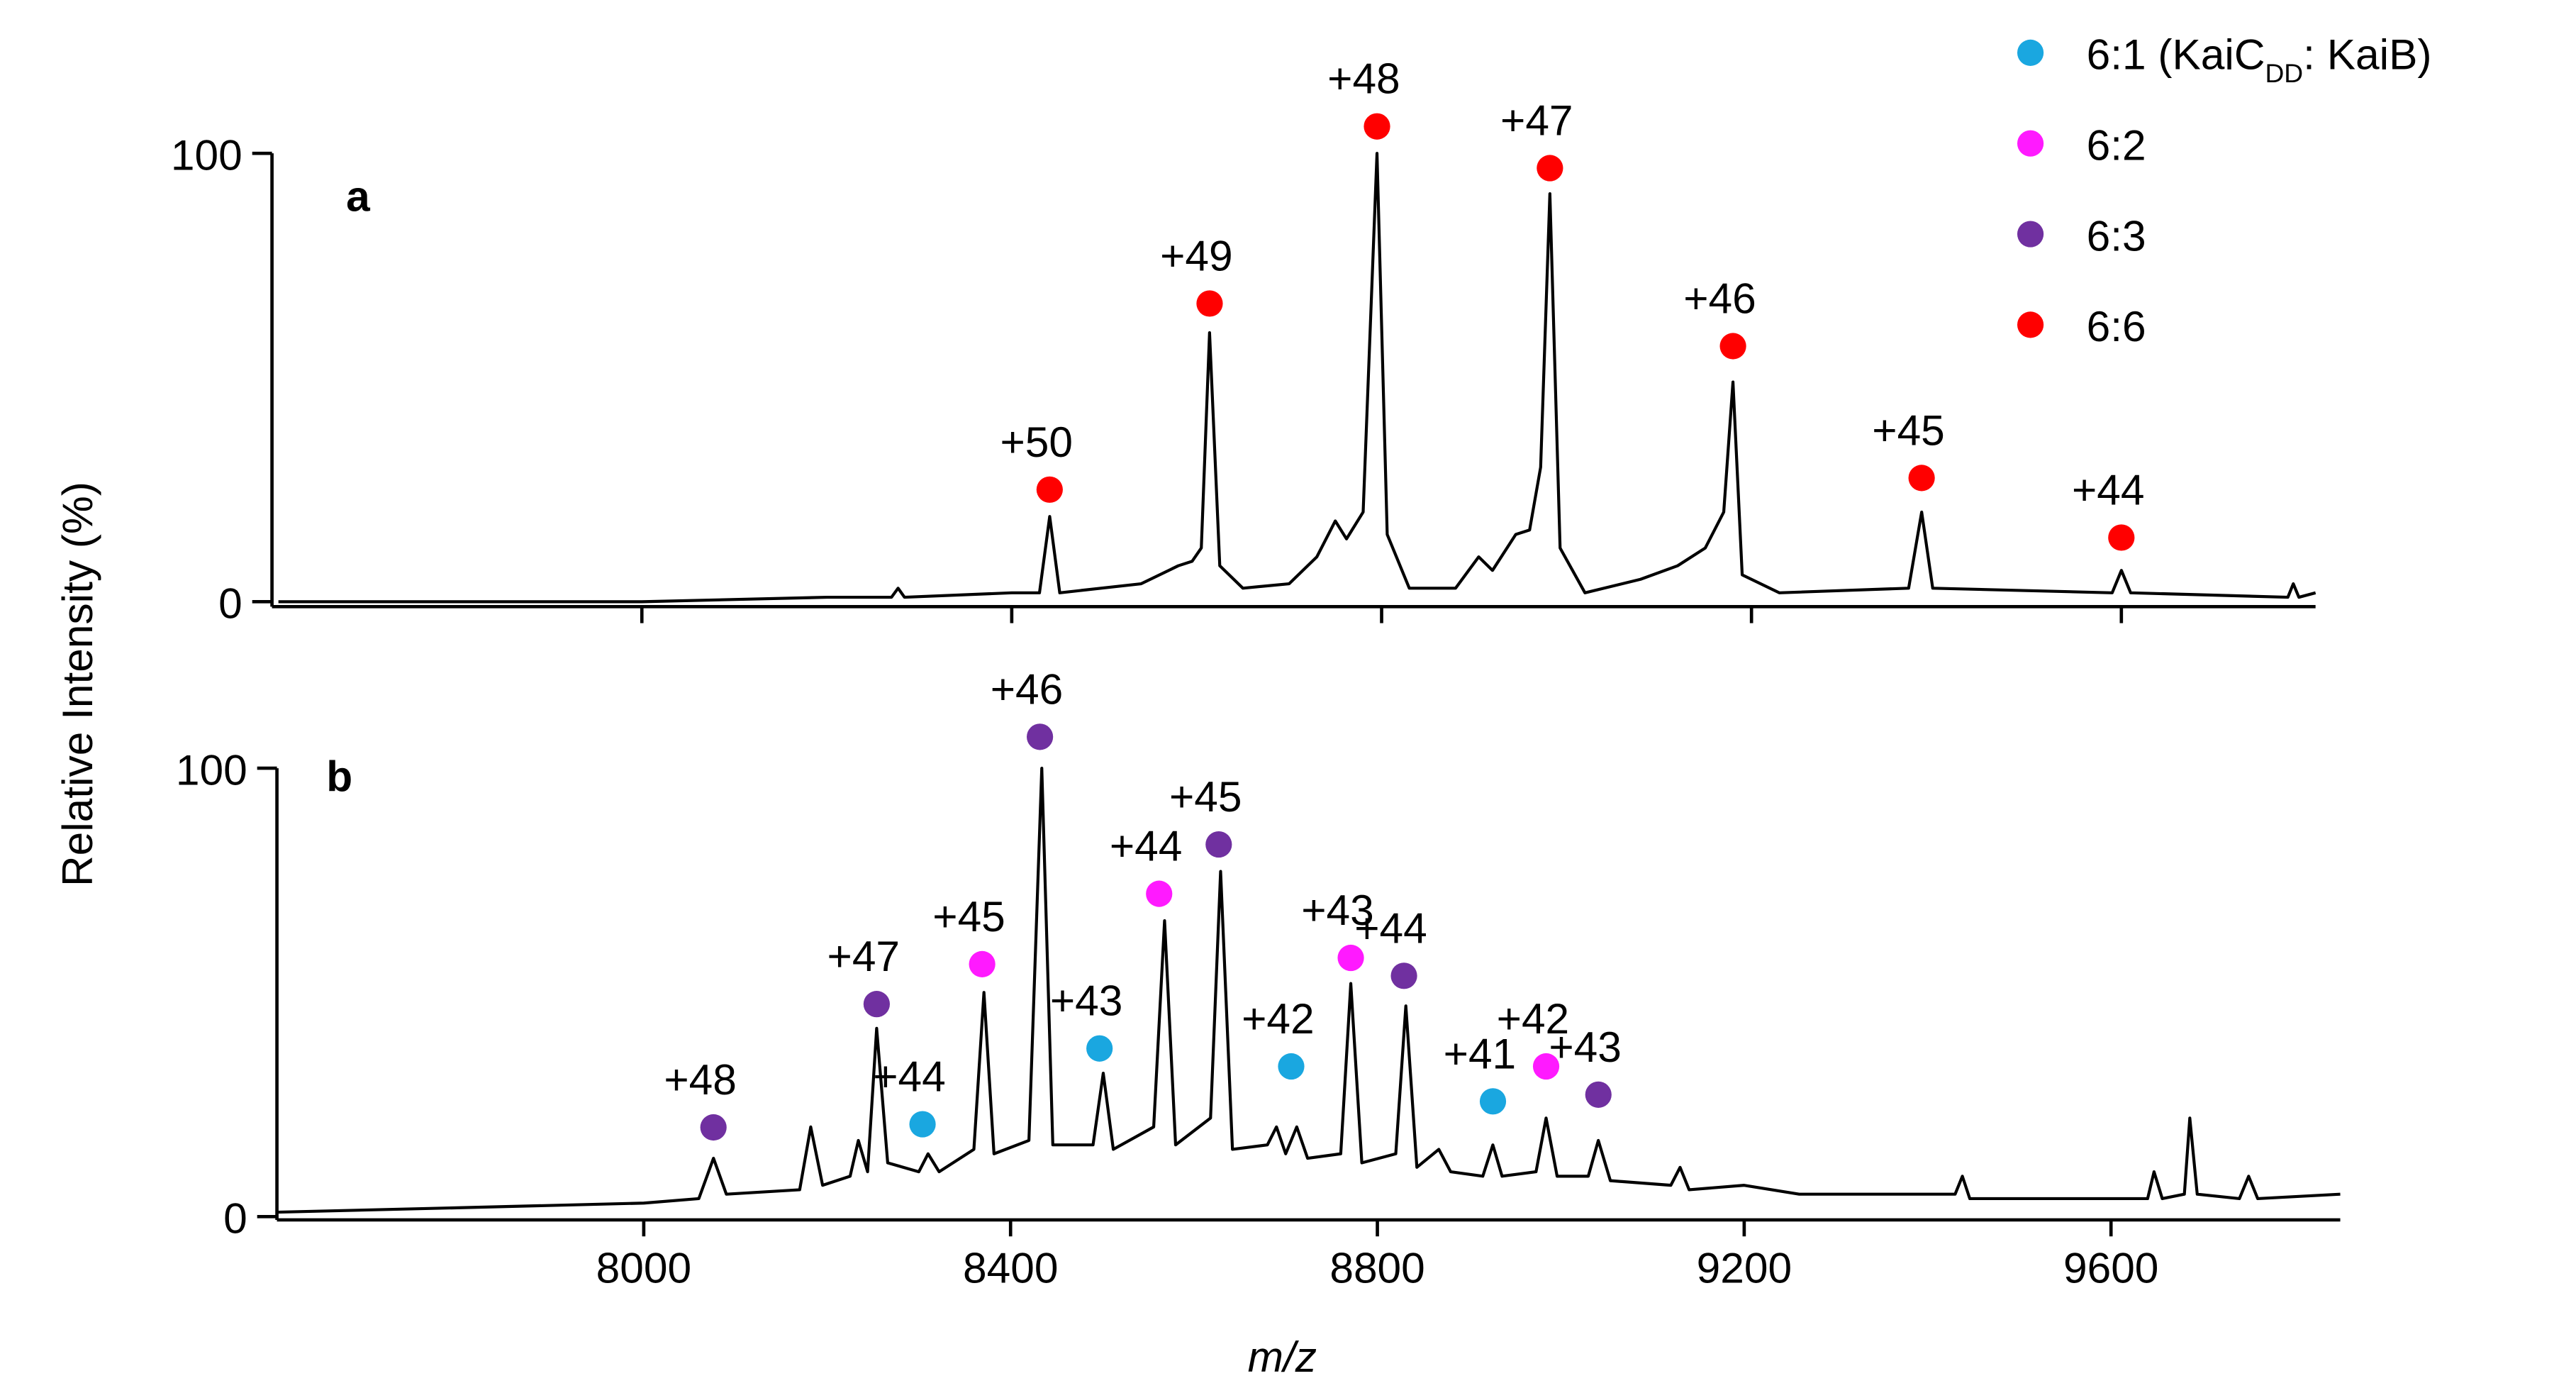 The height and width of the screenshot is (1393, 2576). I want to click on charge-label: +50, so click(1037, 442).